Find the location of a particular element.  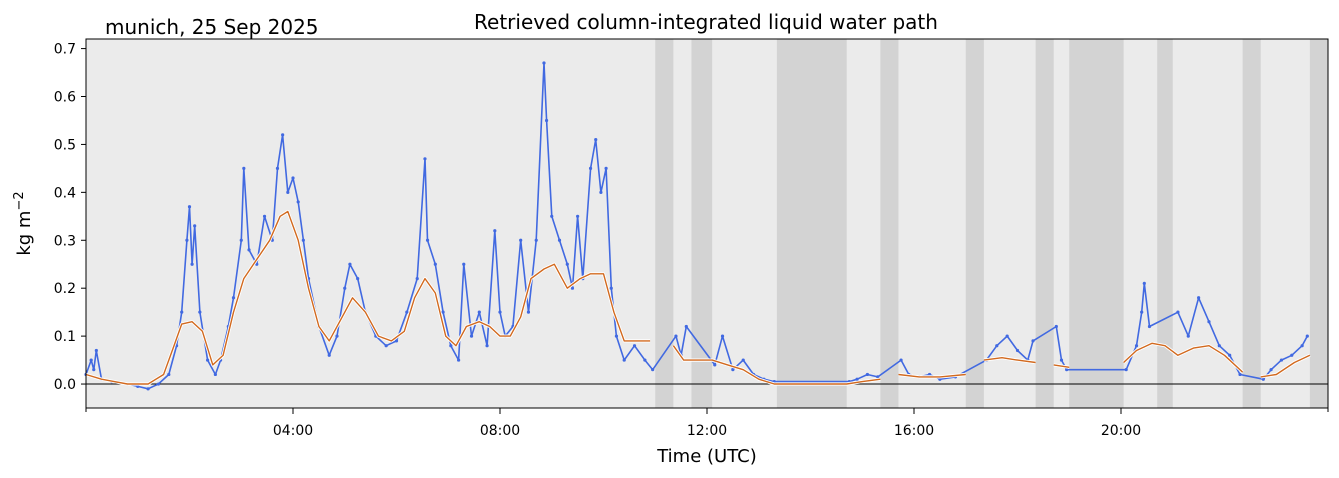

x-tick-label: 20:00 is located at coordinates (1121, 431).